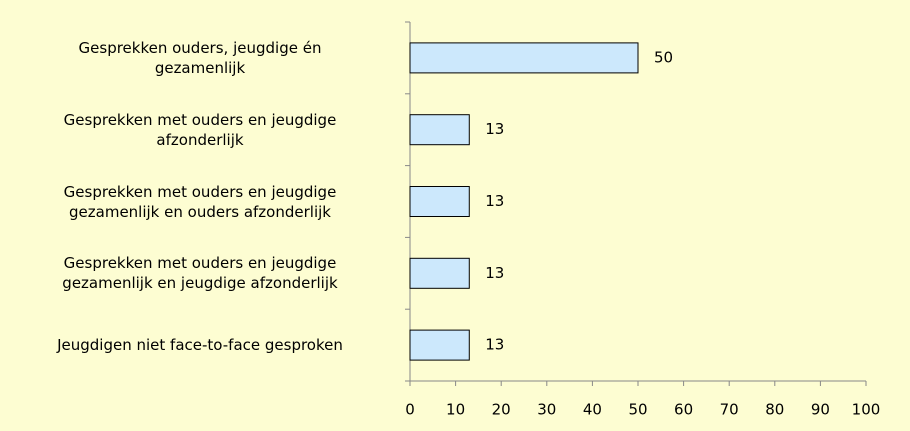 Image resolution: width=910 pixels, height=431 pixels. Describe the element at coordinates (866, 410) in the screenshot. I see `x-tick-label: 100` at that location.